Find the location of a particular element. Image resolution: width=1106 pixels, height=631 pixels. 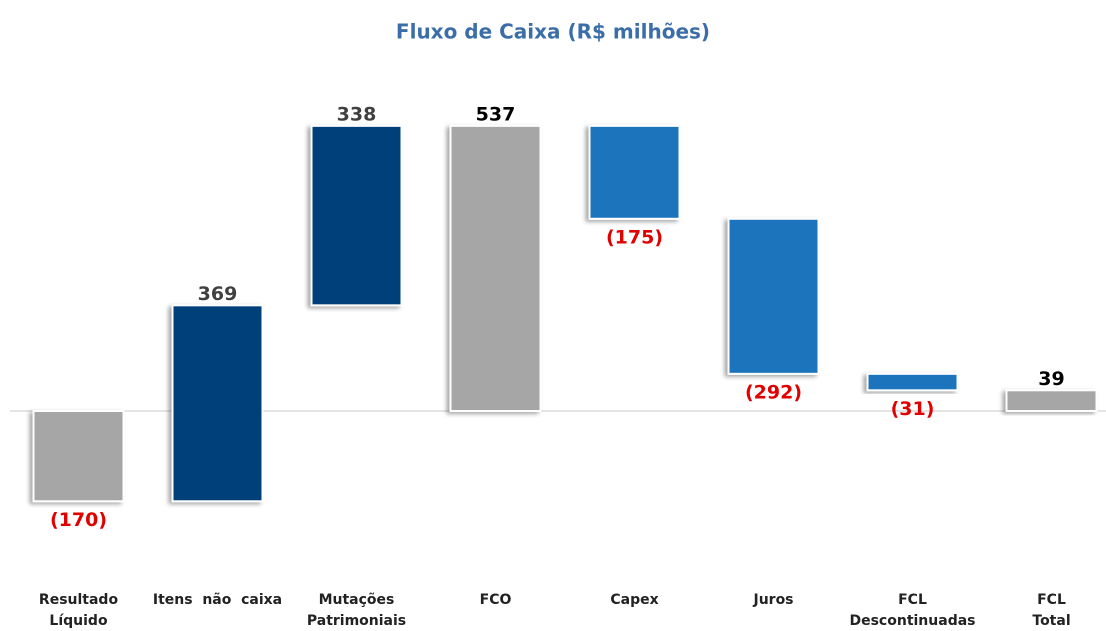

value-label: 537 is located at coordinates (496, 114).